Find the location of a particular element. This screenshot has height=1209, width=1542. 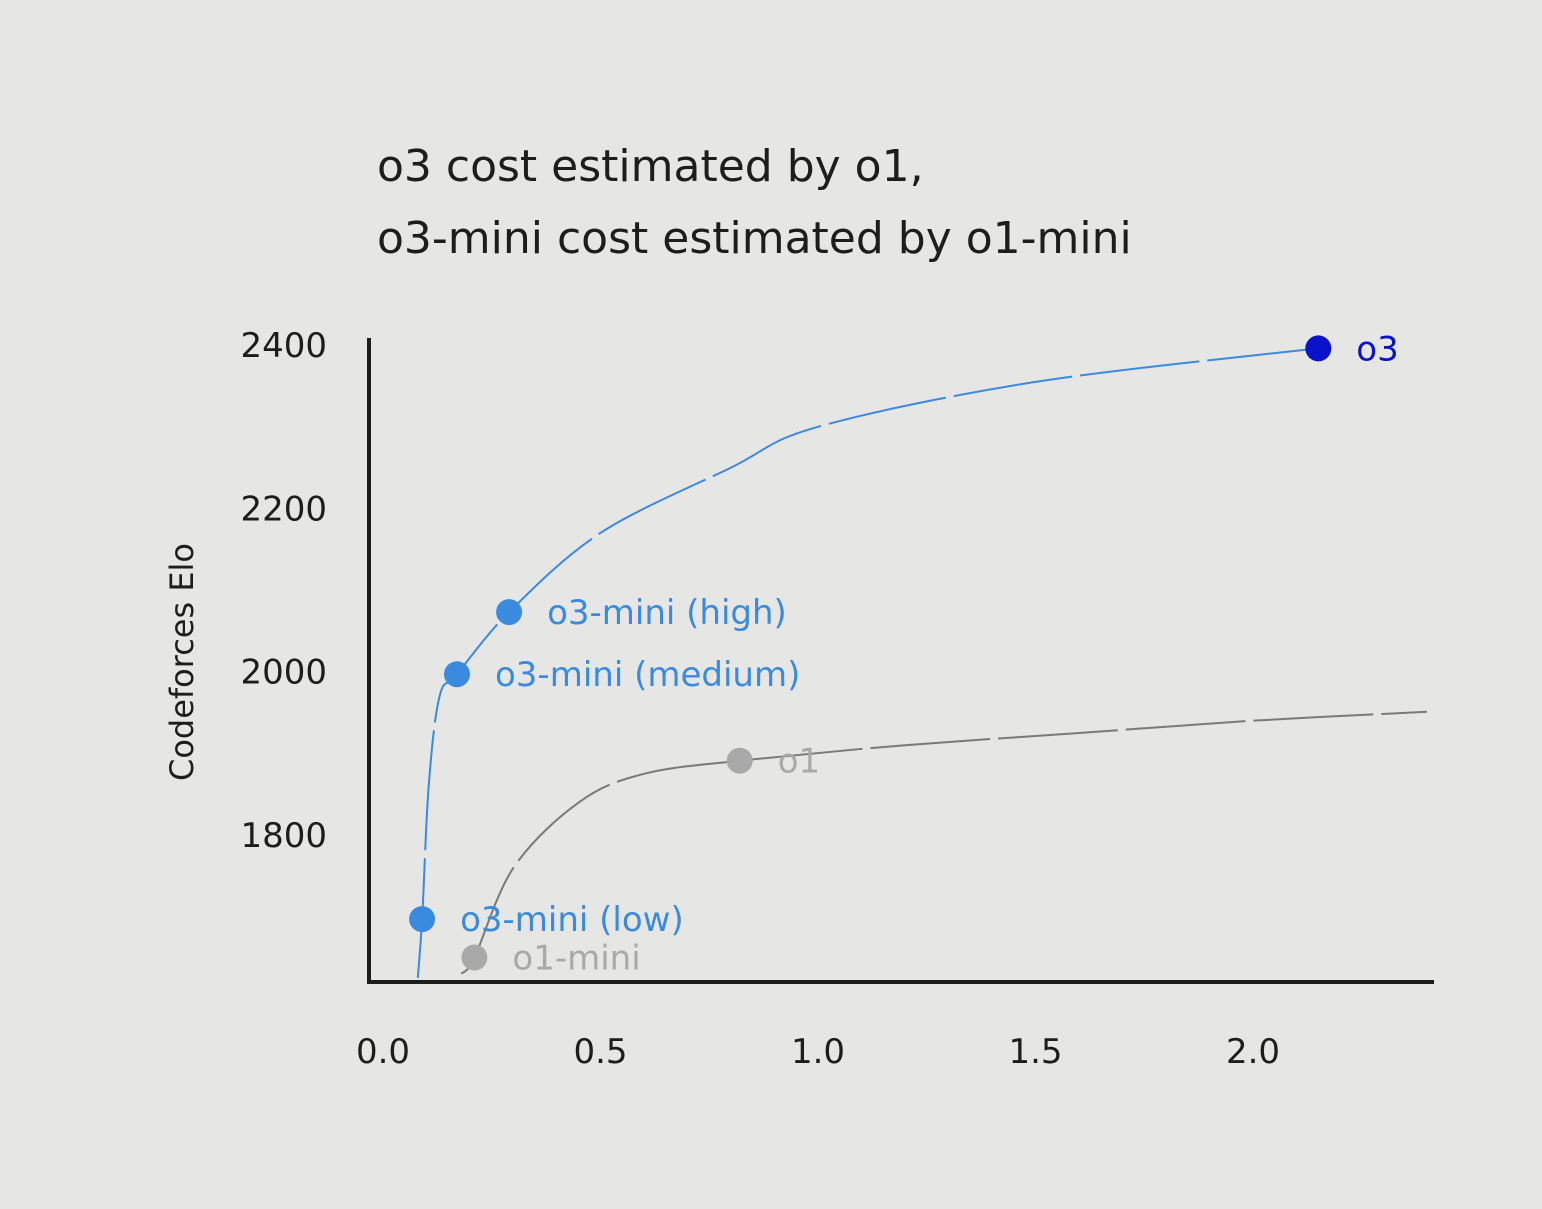

point-o3-mini-medium is located at coordinates (457, 674).